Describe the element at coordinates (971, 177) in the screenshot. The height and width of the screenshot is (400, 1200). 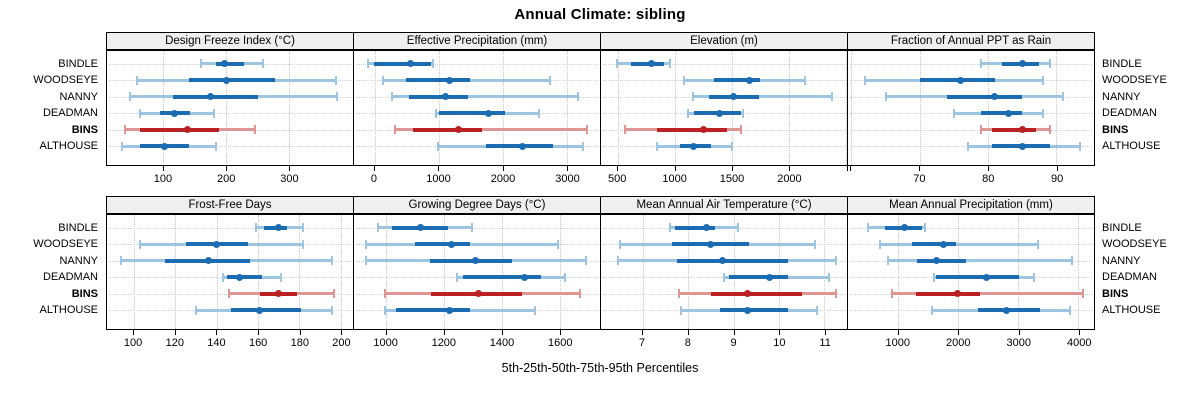
I see `panel-axis-fraction-of-annual-ppt-as-rain: 70 80 90` at that location.